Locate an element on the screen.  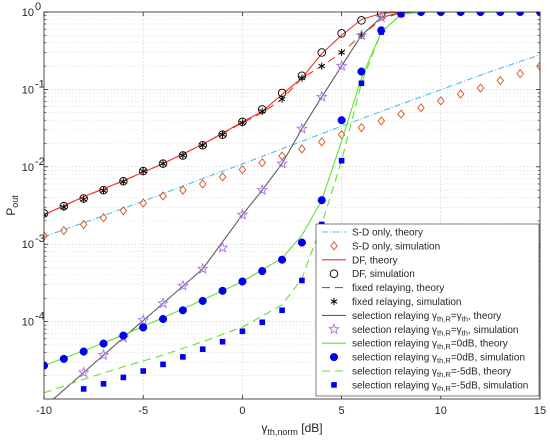
legend-label: selection relaying γth,R=0dB, theory is located at coordinates (430, 345).